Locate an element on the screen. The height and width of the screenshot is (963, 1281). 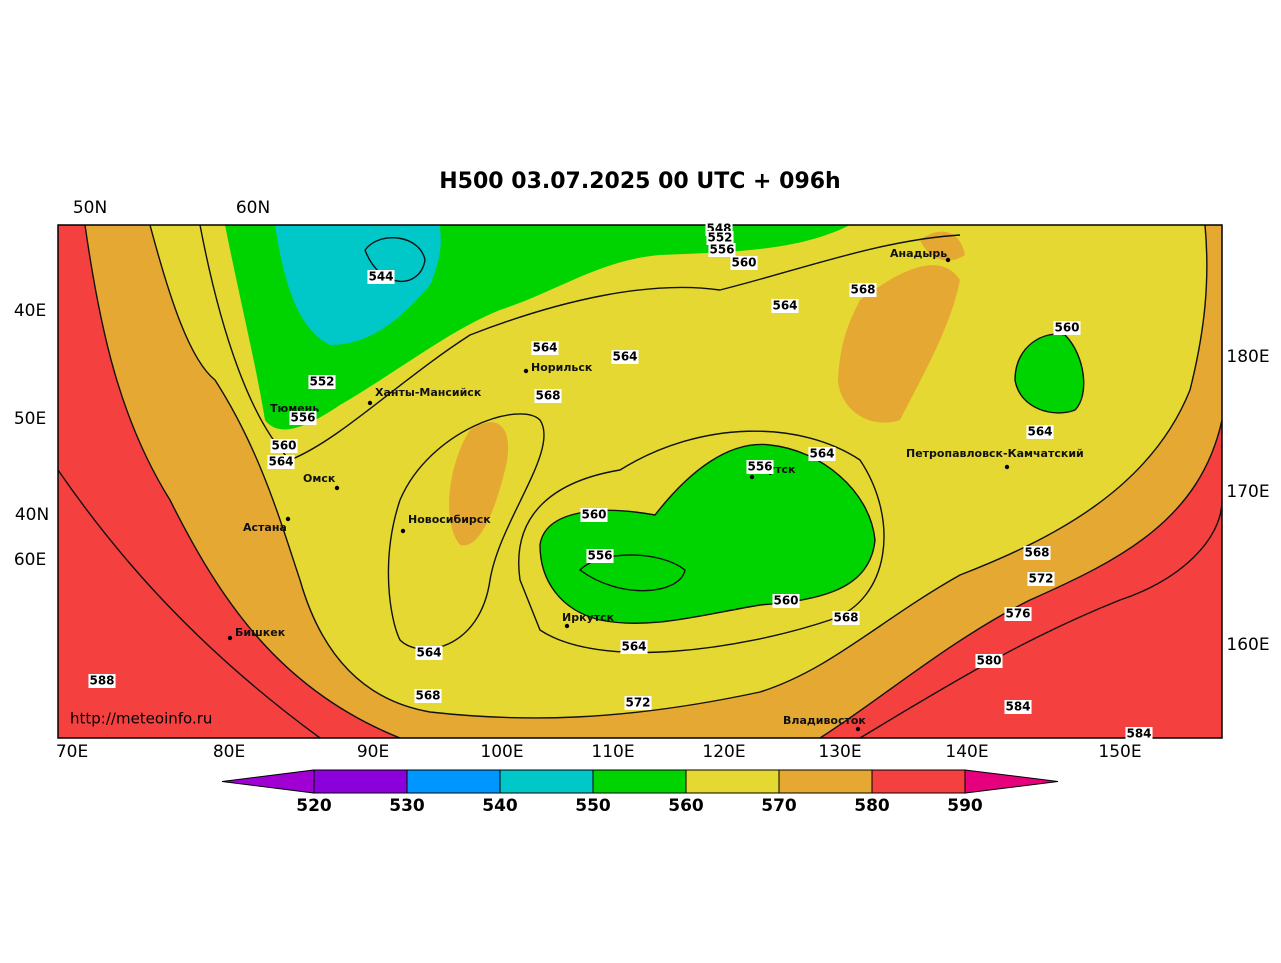
contour-label: 552 is located at coordinates (719, 238).